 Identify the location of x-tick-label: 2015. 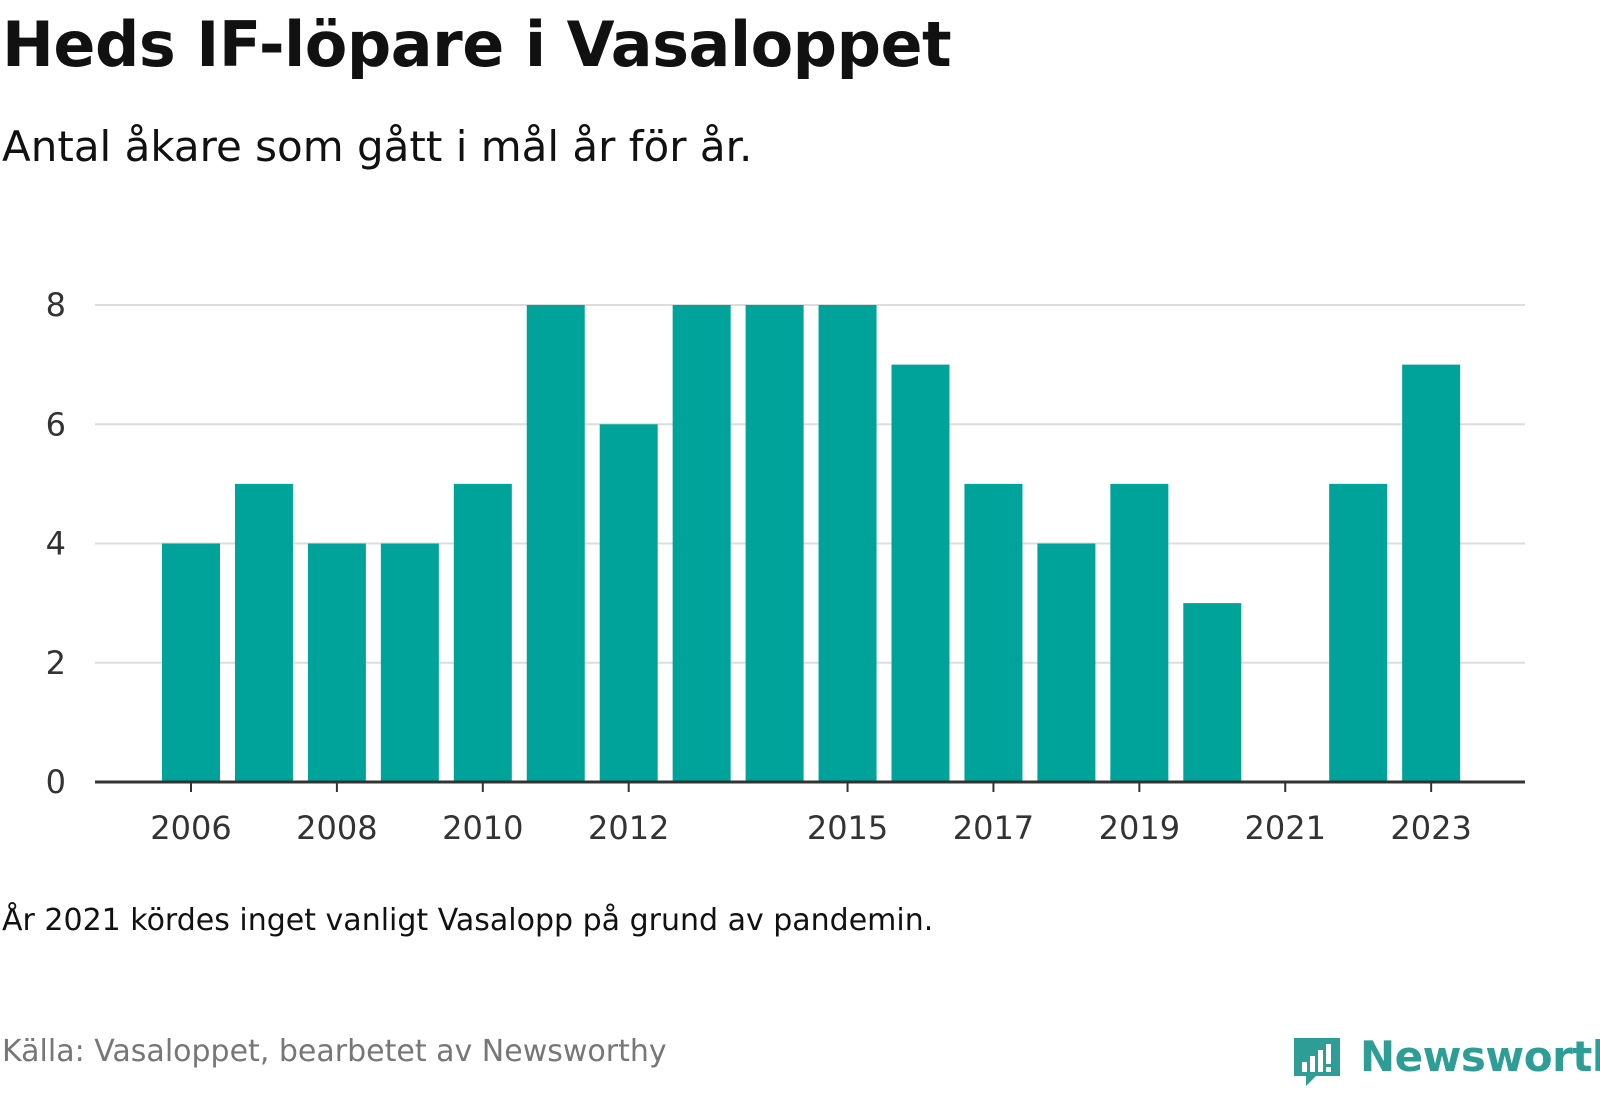
(847, 828).